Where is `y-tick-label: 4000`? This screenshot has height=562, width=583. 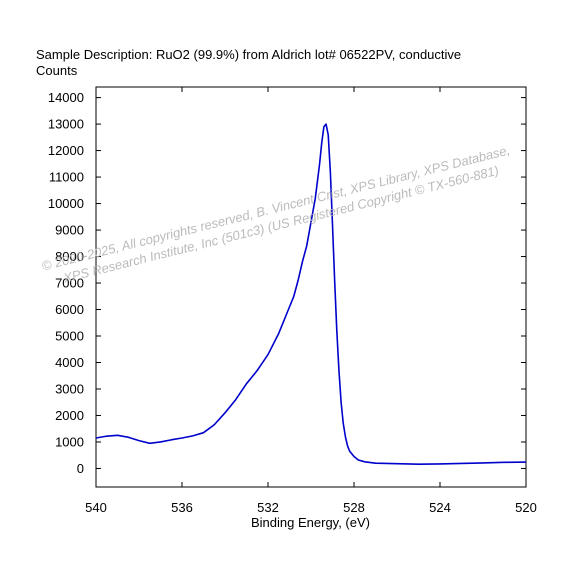 y-tick-label: 4000 is located at coordinates (69, 362).